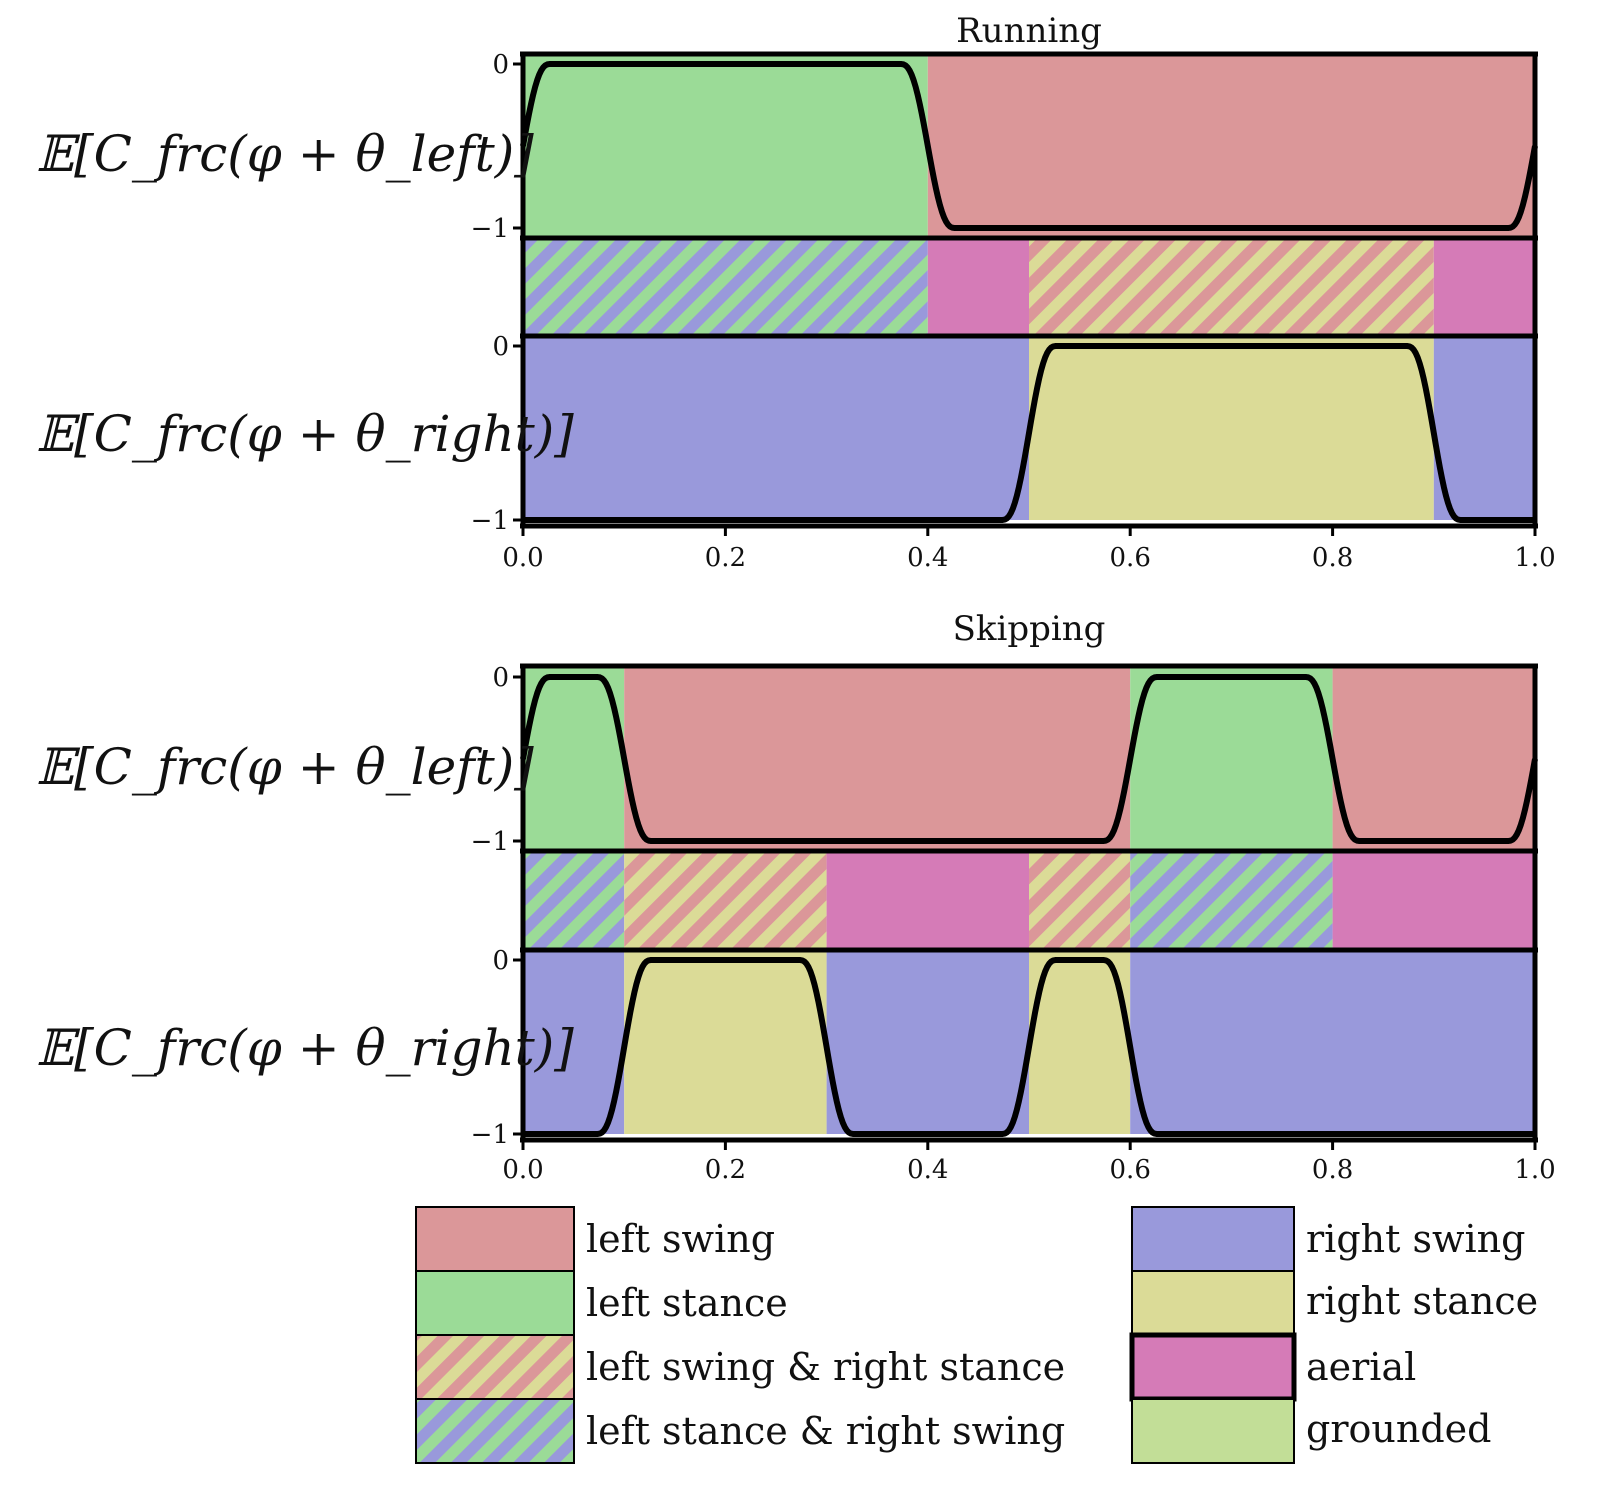 This screenshot has width=1623, height=1486. What do you see at coordinates (495, 1367) in the screenshot?
I see `legend-swatch-left-swing-right-stance` at bounding box center [495, 1367].